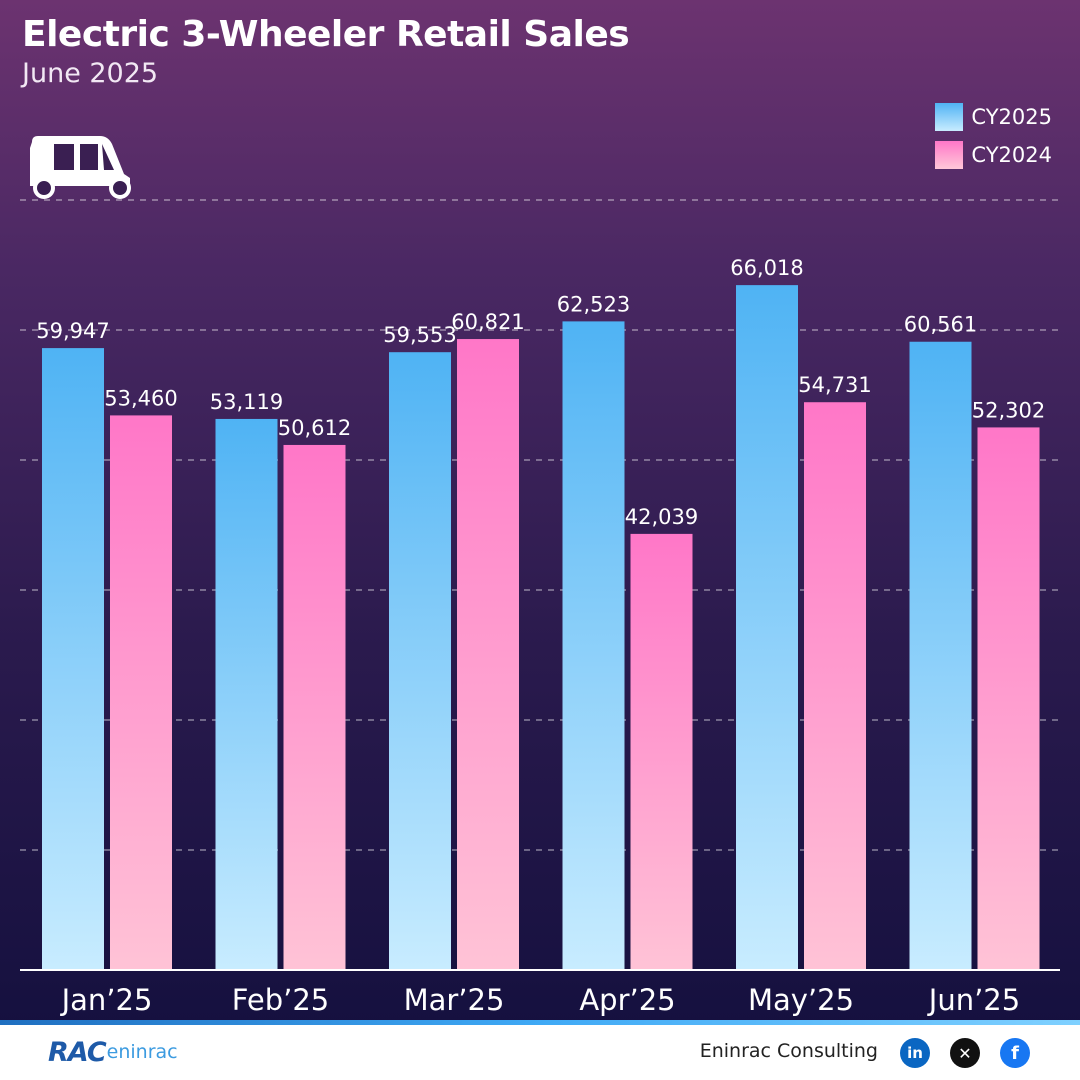  Describe the element at coordinates (766, 268) in the screenshot. I see `data-label-cy2025-4: 66,018` at that location.